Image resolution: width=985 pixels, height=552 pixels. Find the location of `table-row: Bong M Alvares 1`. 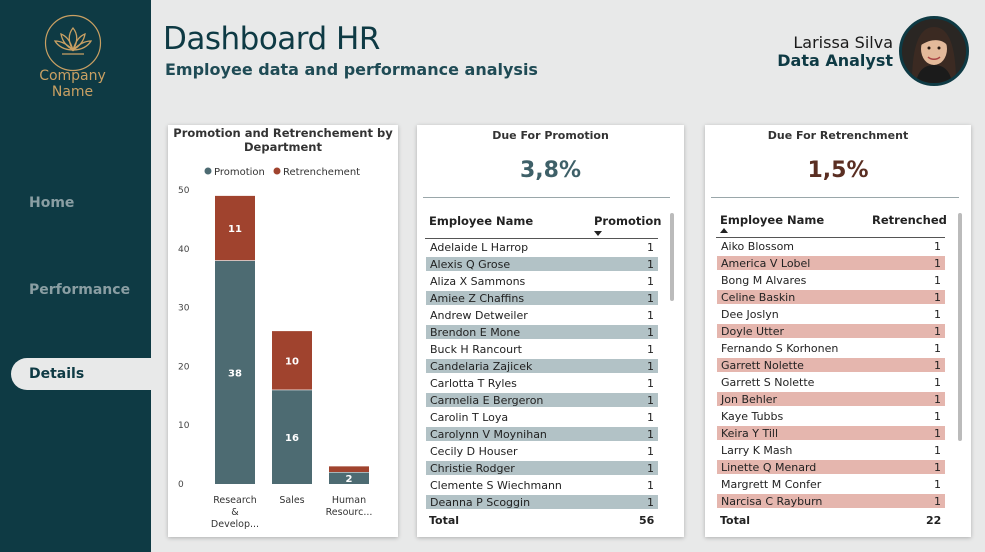

table-row: Bong M Alvares 1 is located at coordinates (831, 280).